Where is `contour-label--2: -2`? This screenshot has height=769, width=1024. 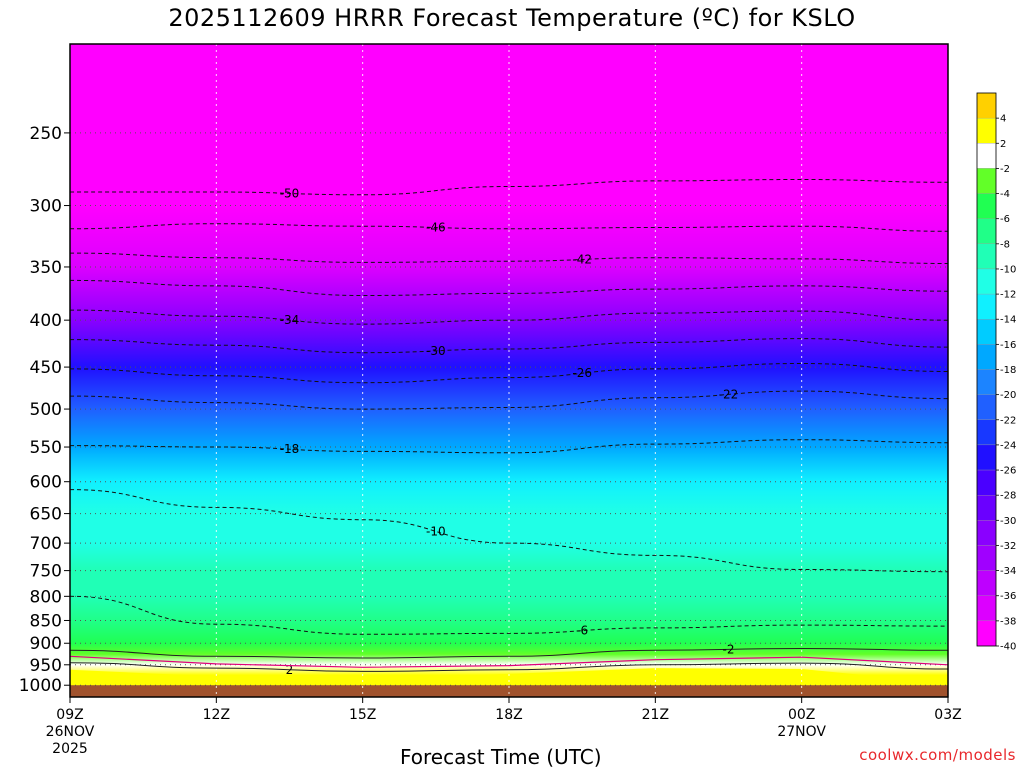
contour-label--2: -2 is located at coordinates (729, 649).